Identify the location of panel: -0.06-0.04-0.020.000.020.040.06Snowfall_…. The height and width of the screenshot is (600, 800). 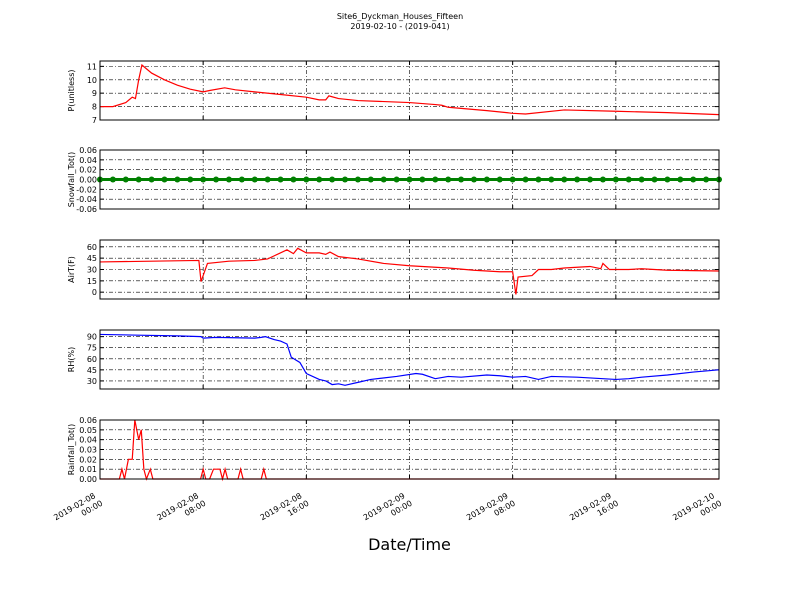
(394, 180).